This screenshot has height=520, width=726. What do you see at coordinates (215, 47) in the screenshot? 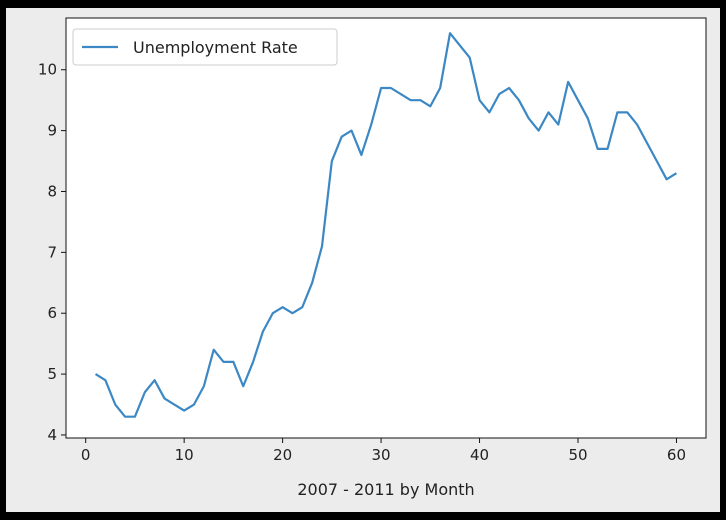
I see `legend-label: Unemployment Rate` at bounding box center [215, 47].